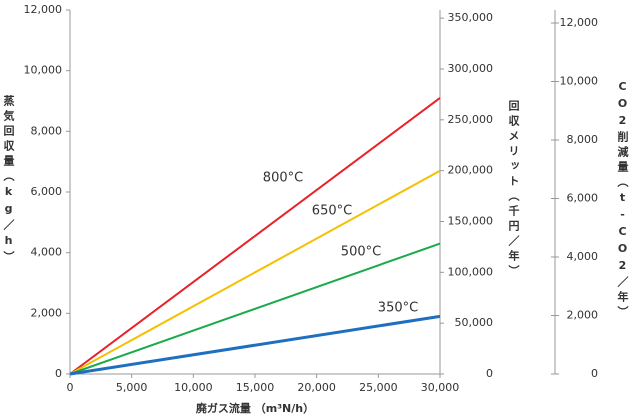 Image resolution: width=636 pixels, height=420 pixels. Describe the element at coordinates (9, 180) in the screenshot. I see `y-axis-label: 蒸気回収量（kg／h）` at that location.